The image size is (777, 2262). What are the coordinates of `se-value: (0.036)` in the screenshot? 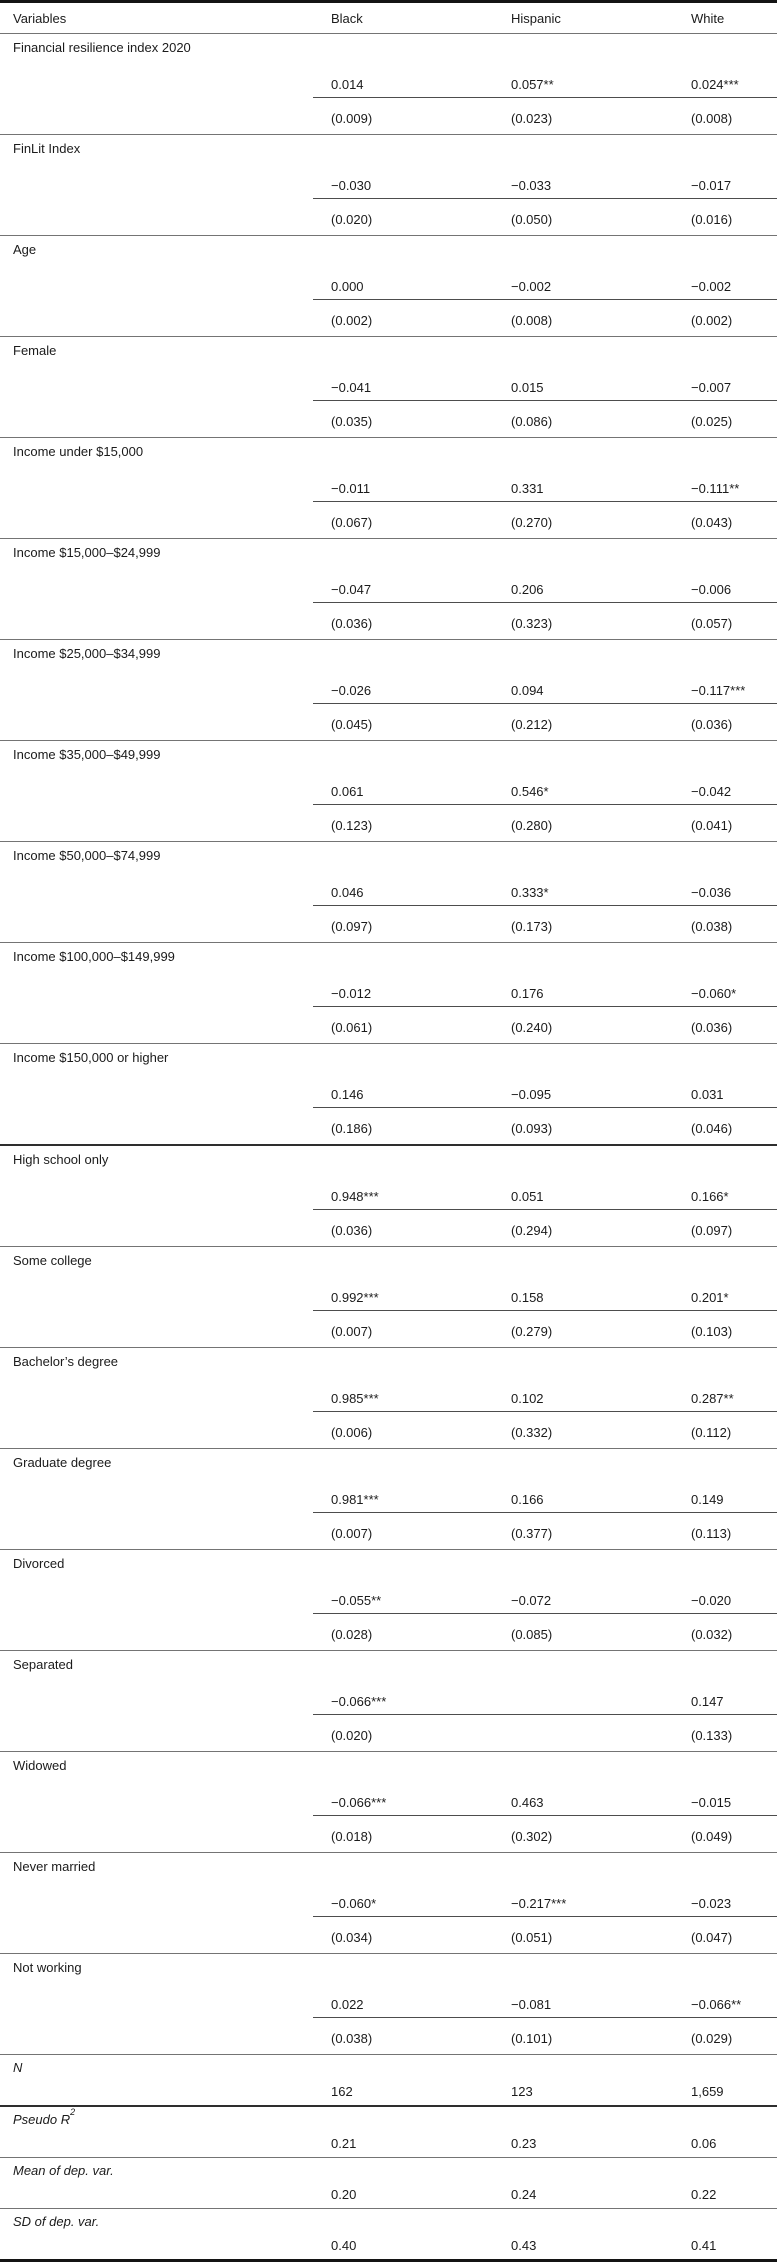 It's located at (352, 623).